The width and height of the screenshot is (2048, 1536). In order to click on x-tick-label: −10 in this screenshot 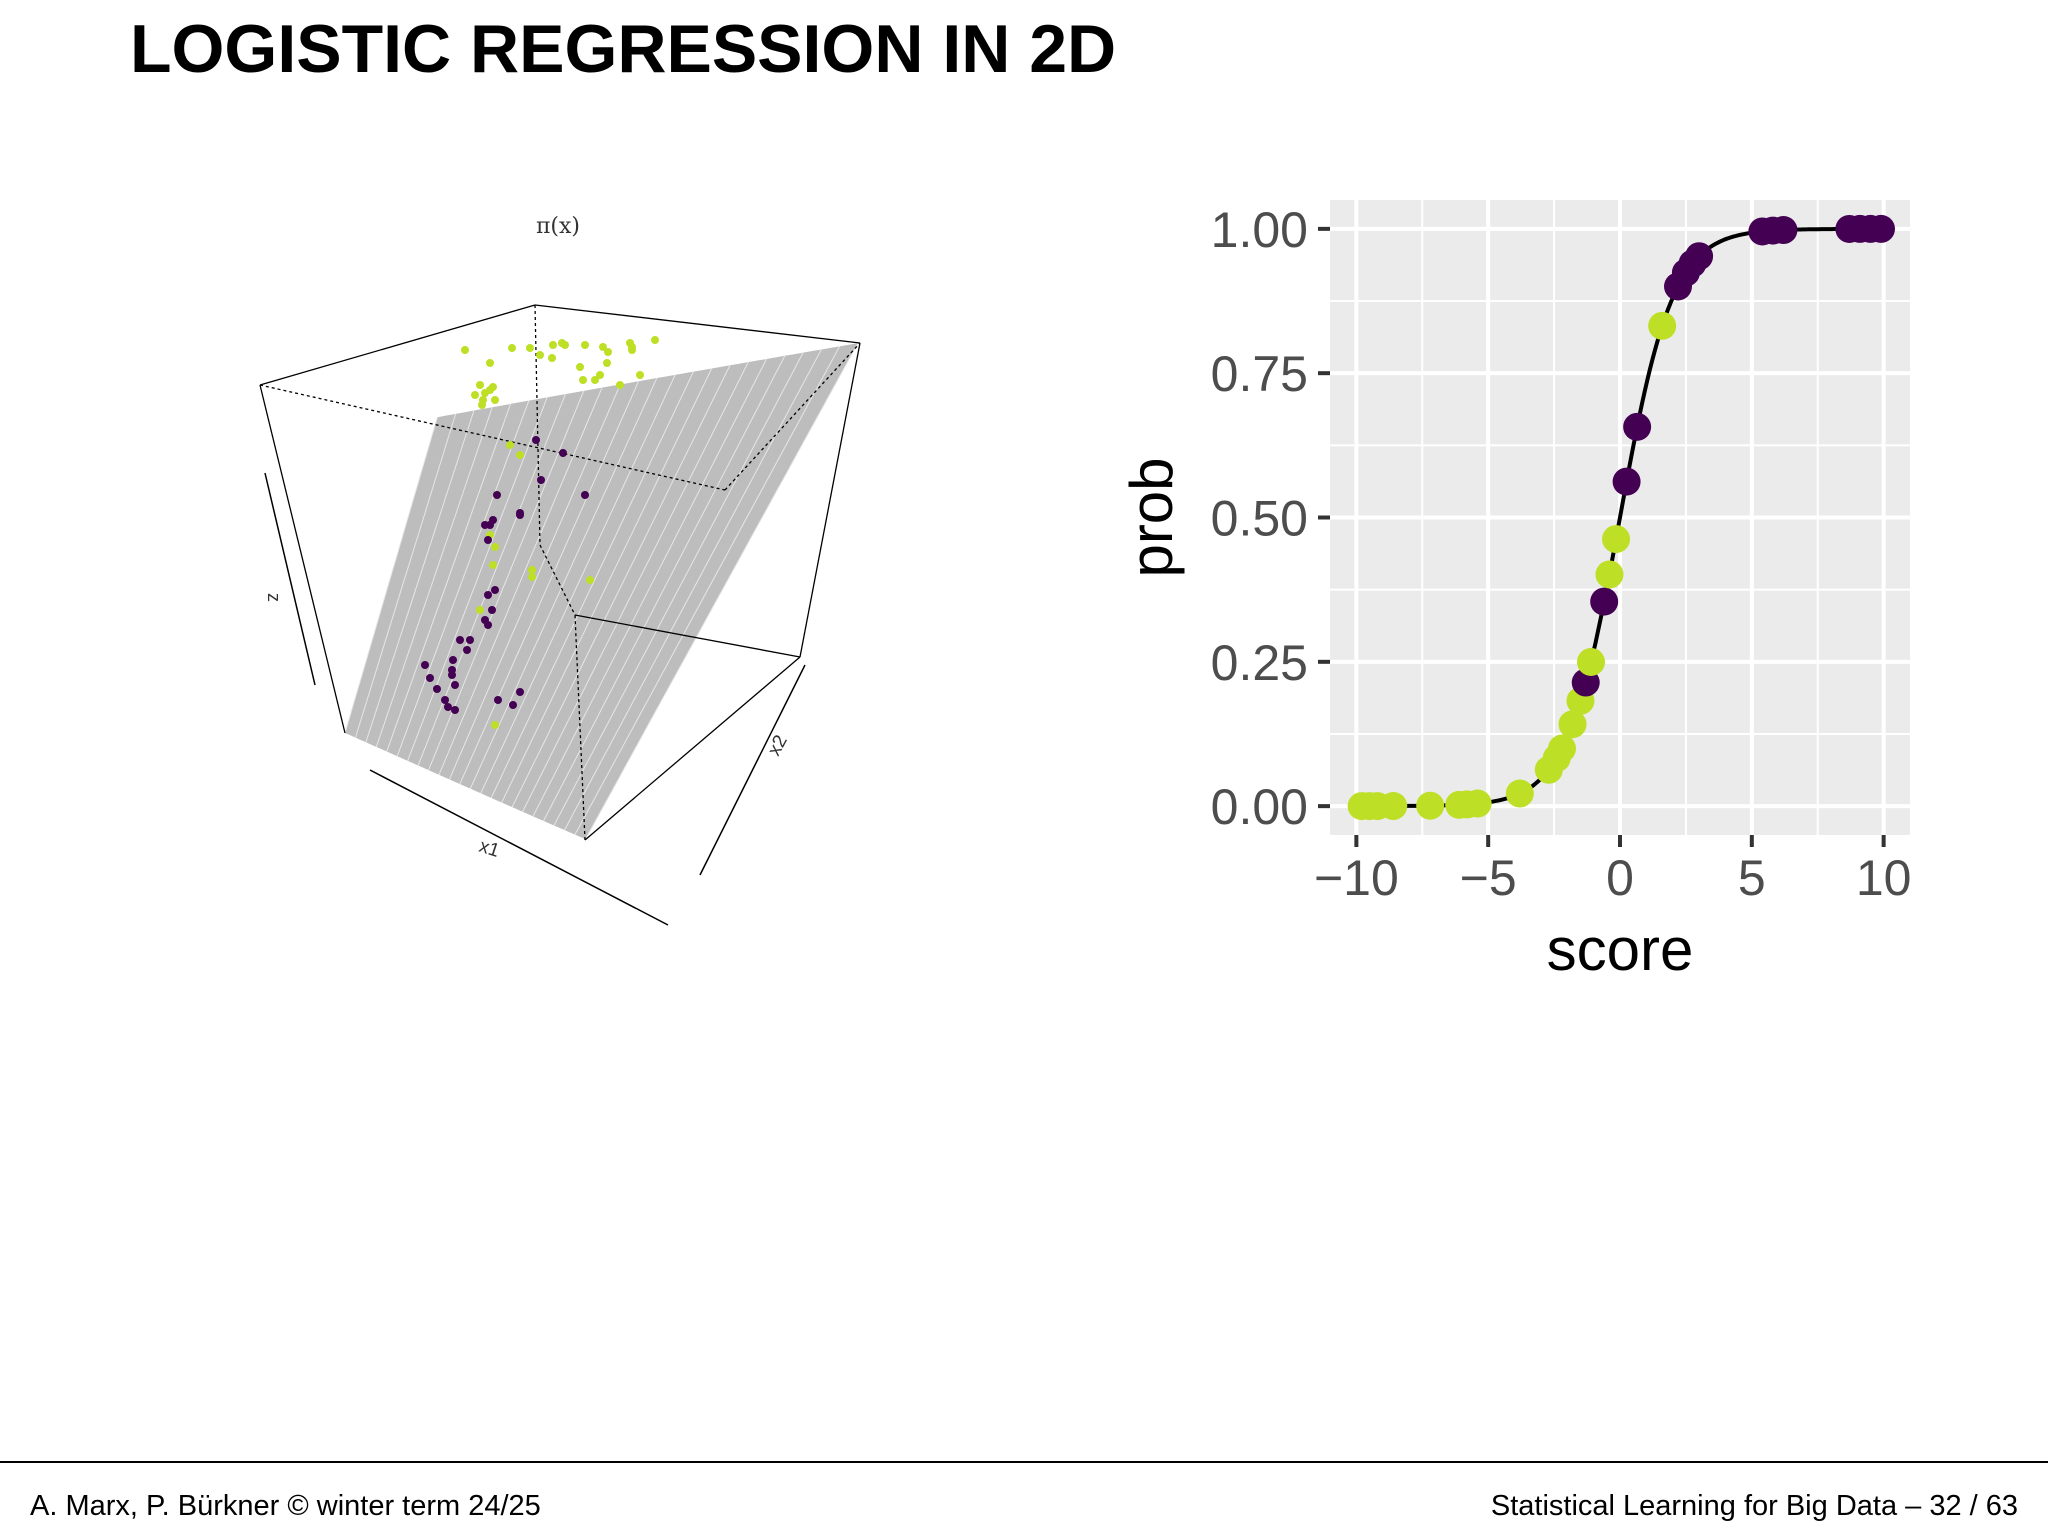, I will do `click(1356, 878)`.